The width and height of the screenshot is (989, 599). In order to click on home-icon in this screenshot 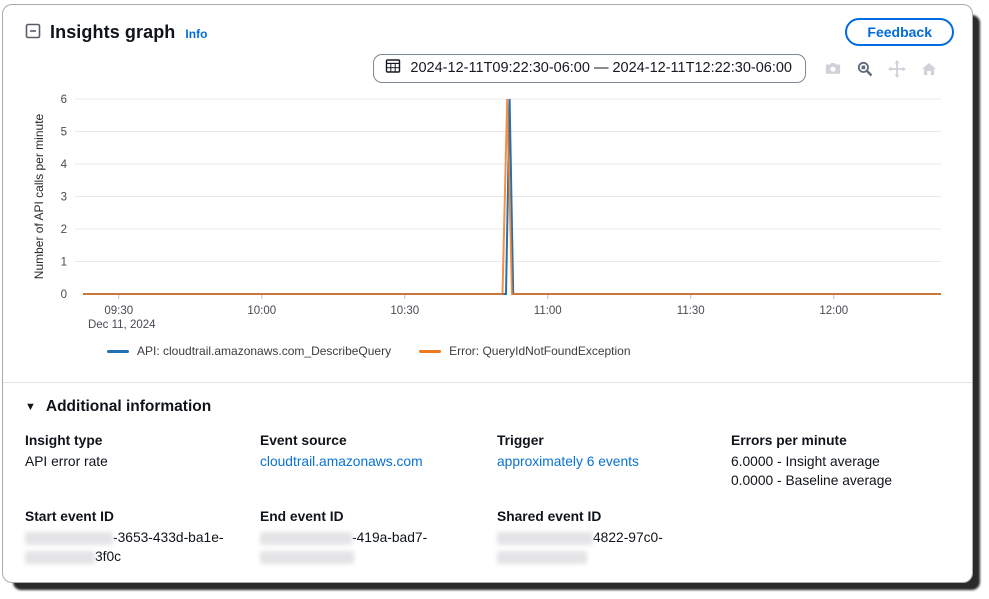, I will do `click(929, 69)`.